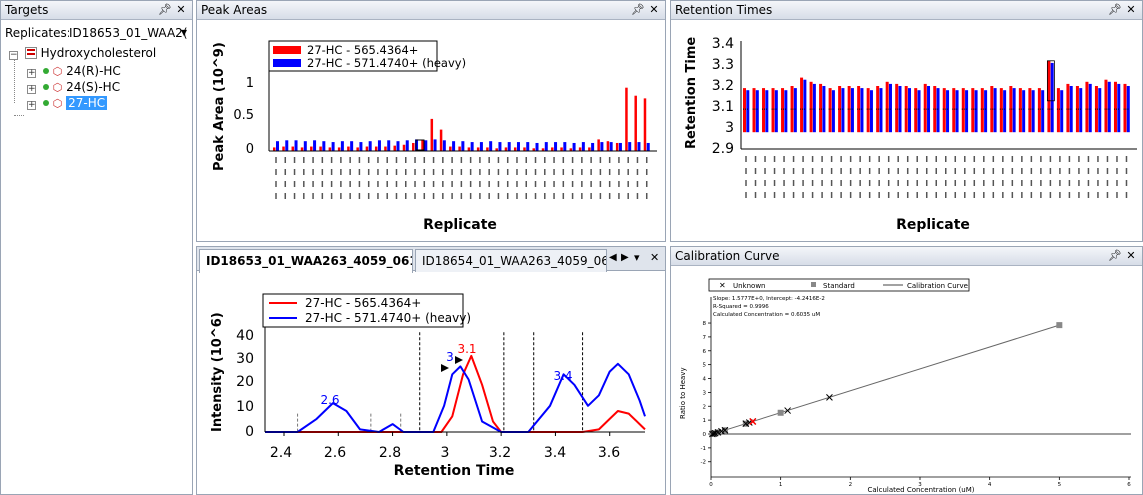  Describe the element at coordinates (511, 260) in the screenshot. I see `tab-replicate-2: ID18654_01_WAA263_4059_06151` at that location.